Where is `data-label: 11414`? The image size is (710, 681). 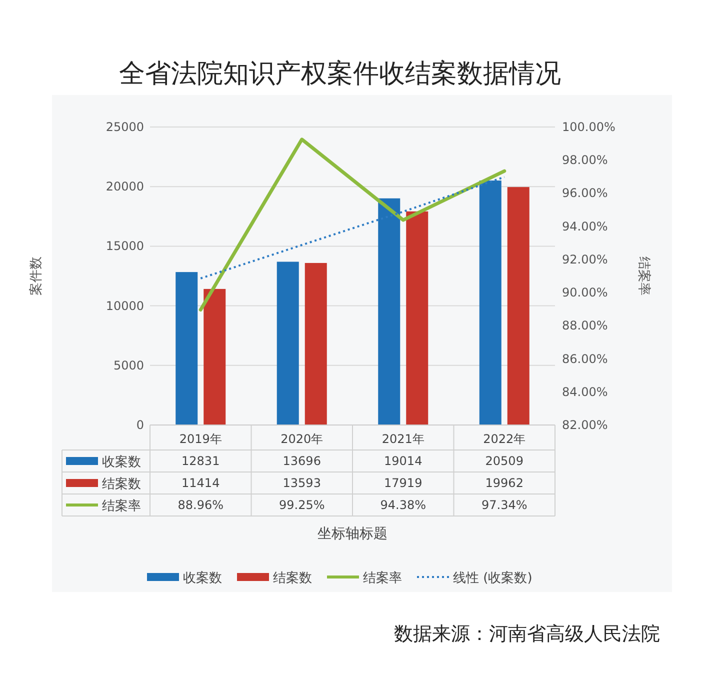 data-label: 11414 is located at coordinates (201, 483).